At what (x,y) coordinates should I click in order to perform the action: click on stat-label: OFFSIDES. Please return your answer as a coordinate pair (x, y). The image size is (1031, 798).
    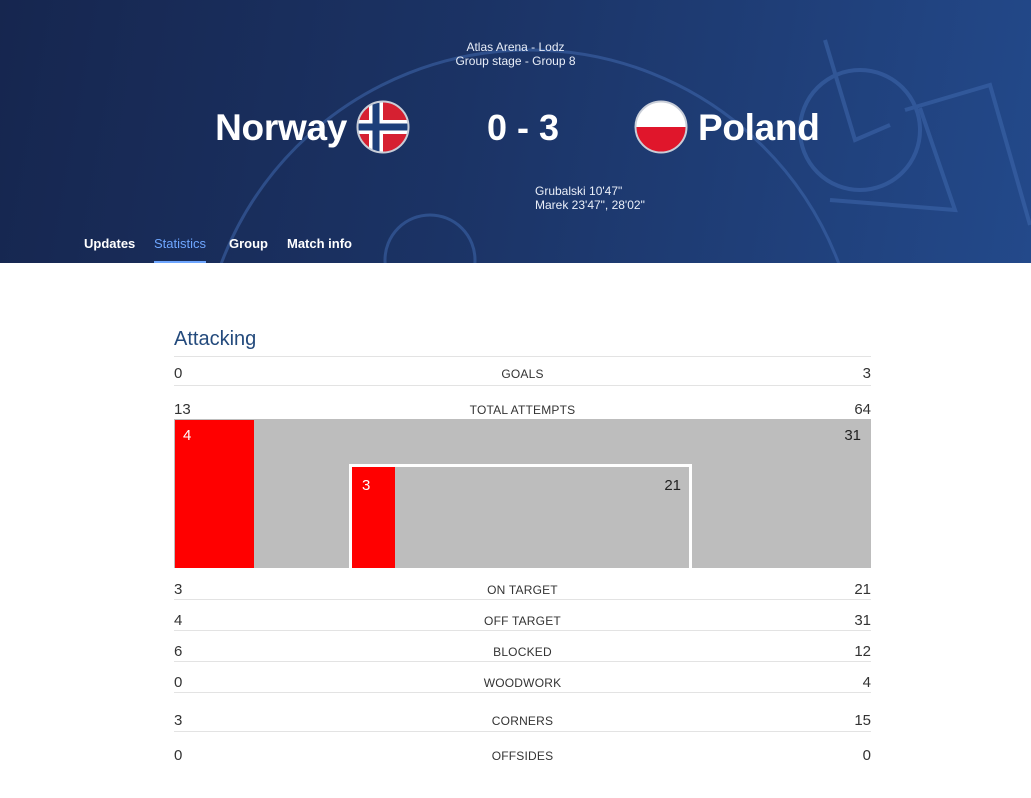
    Looking at the image, I should click on (522, 756).